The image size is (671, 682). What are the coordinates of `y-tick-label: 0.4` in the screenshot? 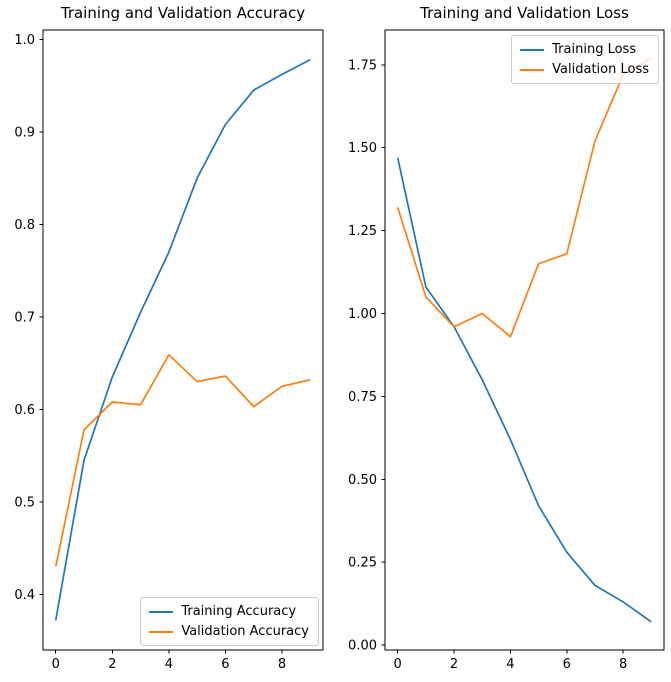 It's located at (24, 595).